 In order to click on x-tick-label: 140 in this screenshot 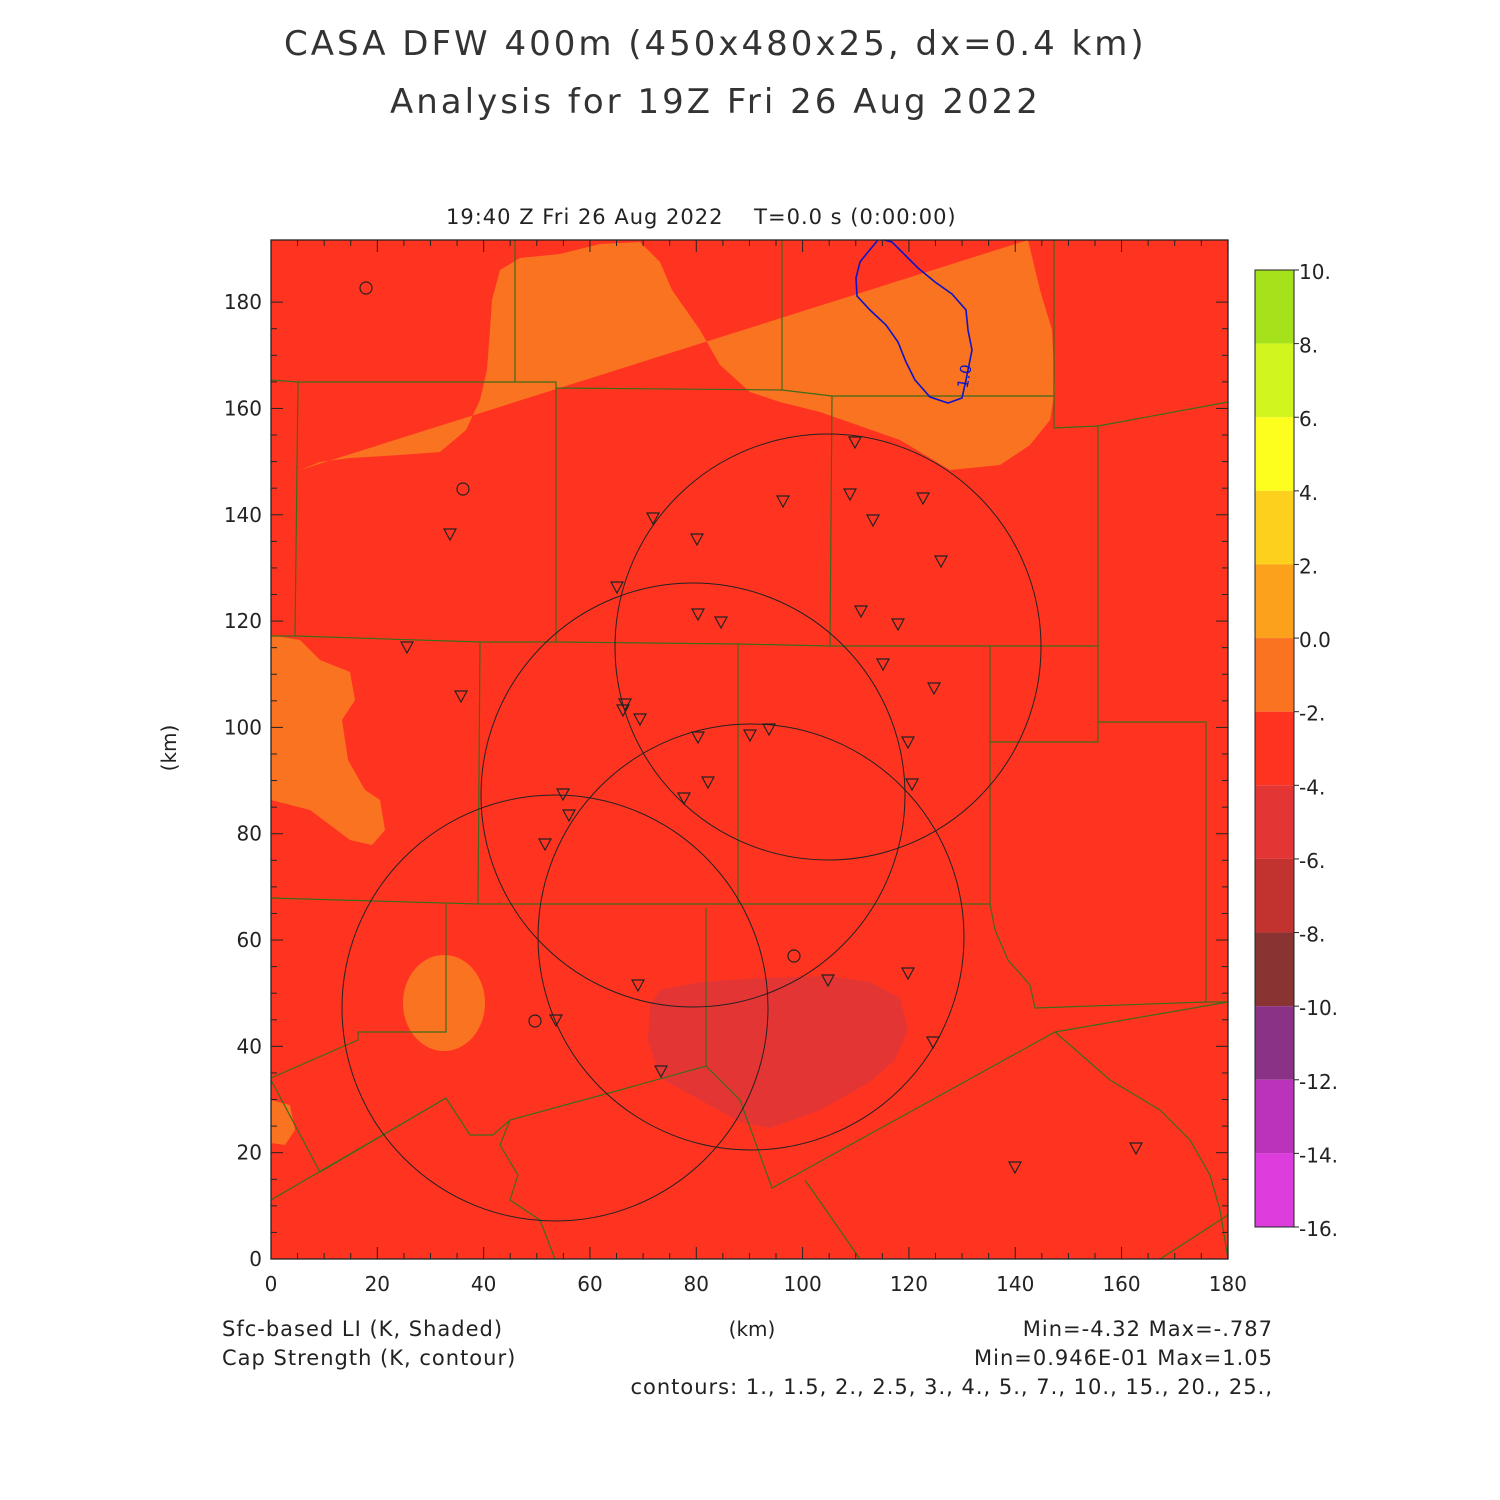, I will do `click(1015, 1284)`.